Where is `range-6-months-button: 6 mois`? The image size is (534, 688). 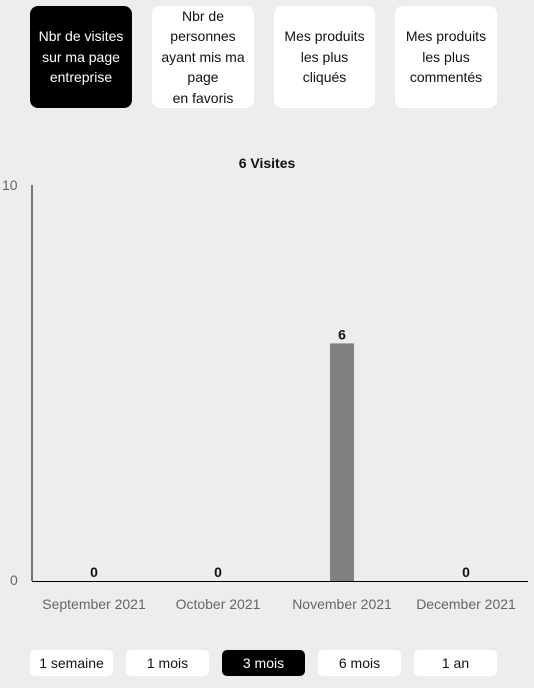 range-6-months-button: 6 mois is located at coordinates (359, 663).